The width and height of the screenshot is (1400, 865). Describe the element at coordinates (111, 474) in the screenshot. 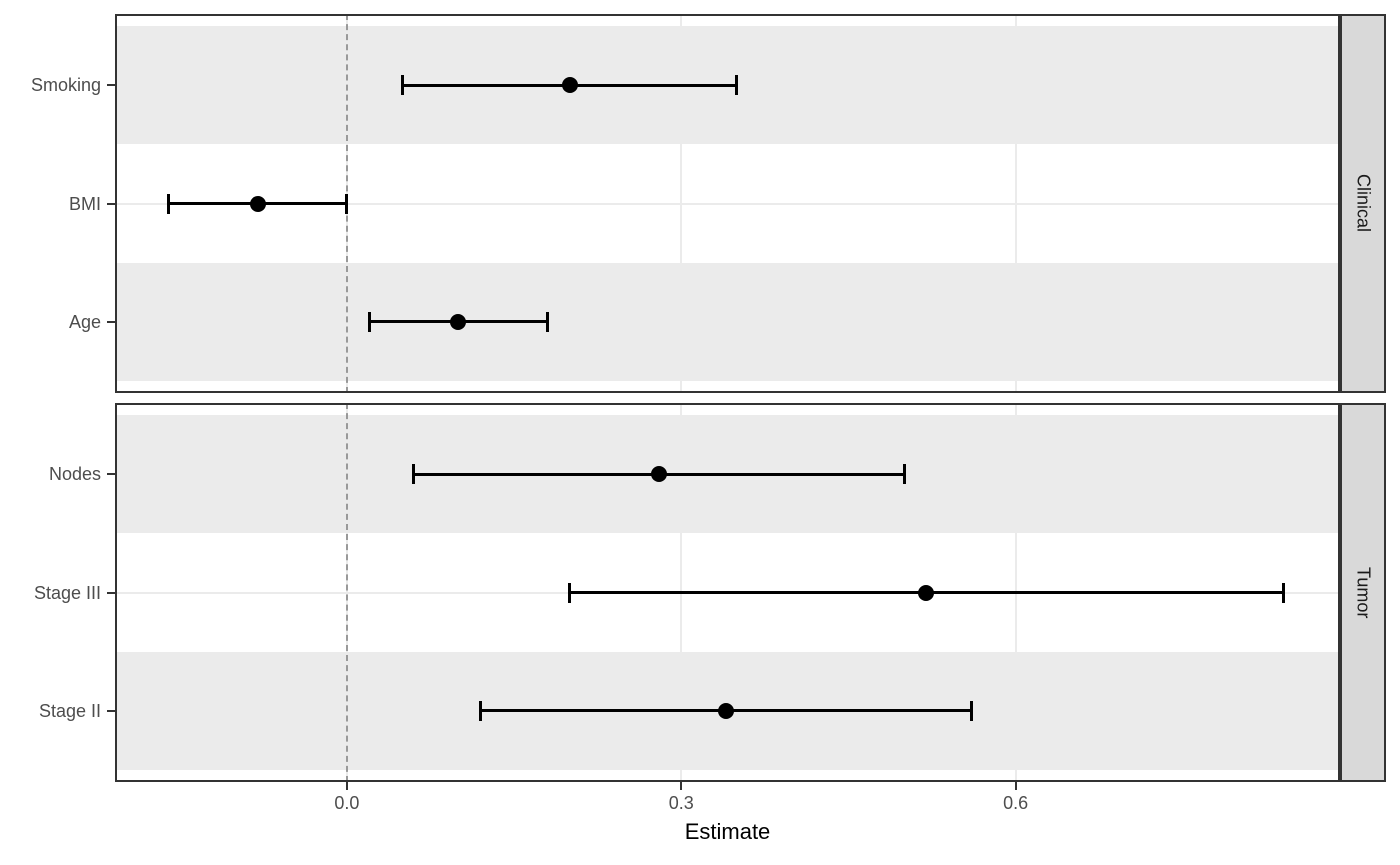

I see `y-tick-nodes` at that location.